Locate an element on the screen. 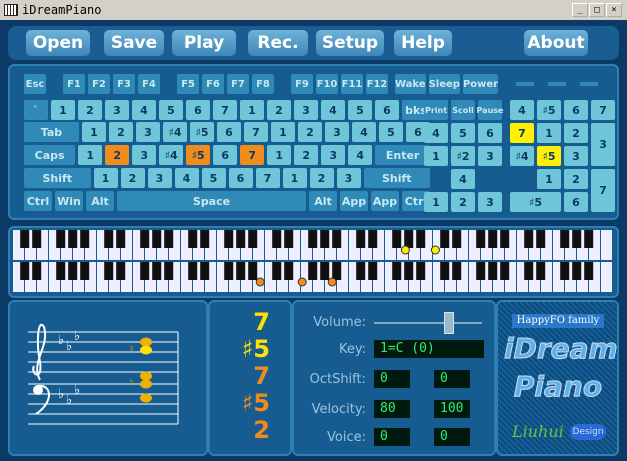 The width and height of the screenshot is (627, 461). key: ` is located at coordinates (36, 110).